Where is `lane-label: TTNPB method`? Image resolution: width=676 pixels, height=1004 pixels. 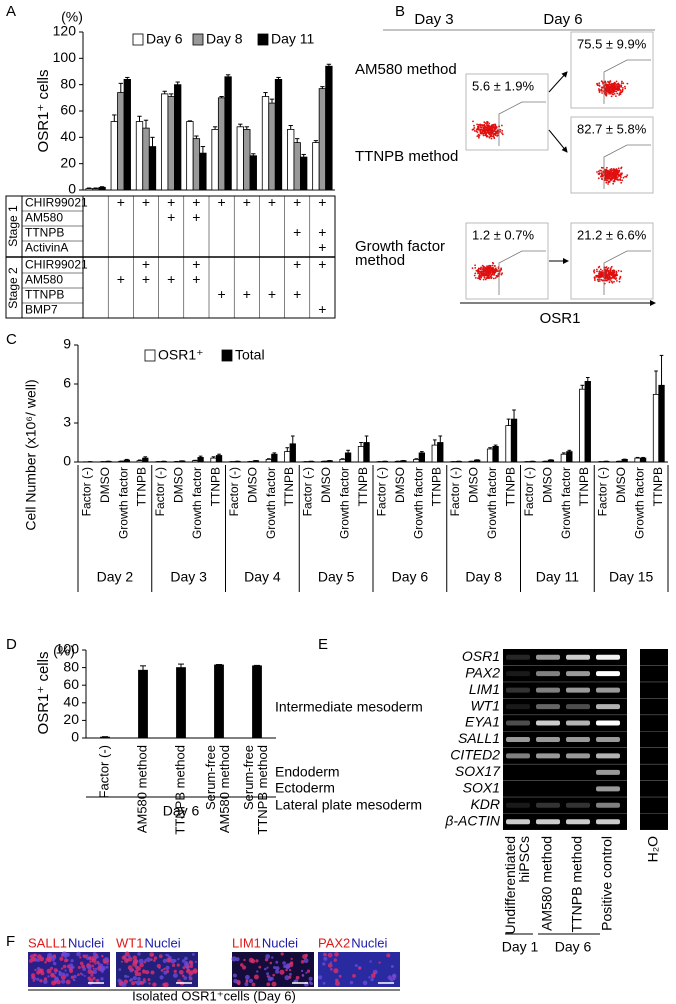
lane-label: TTNPB method is located at coordinates (577, 884).